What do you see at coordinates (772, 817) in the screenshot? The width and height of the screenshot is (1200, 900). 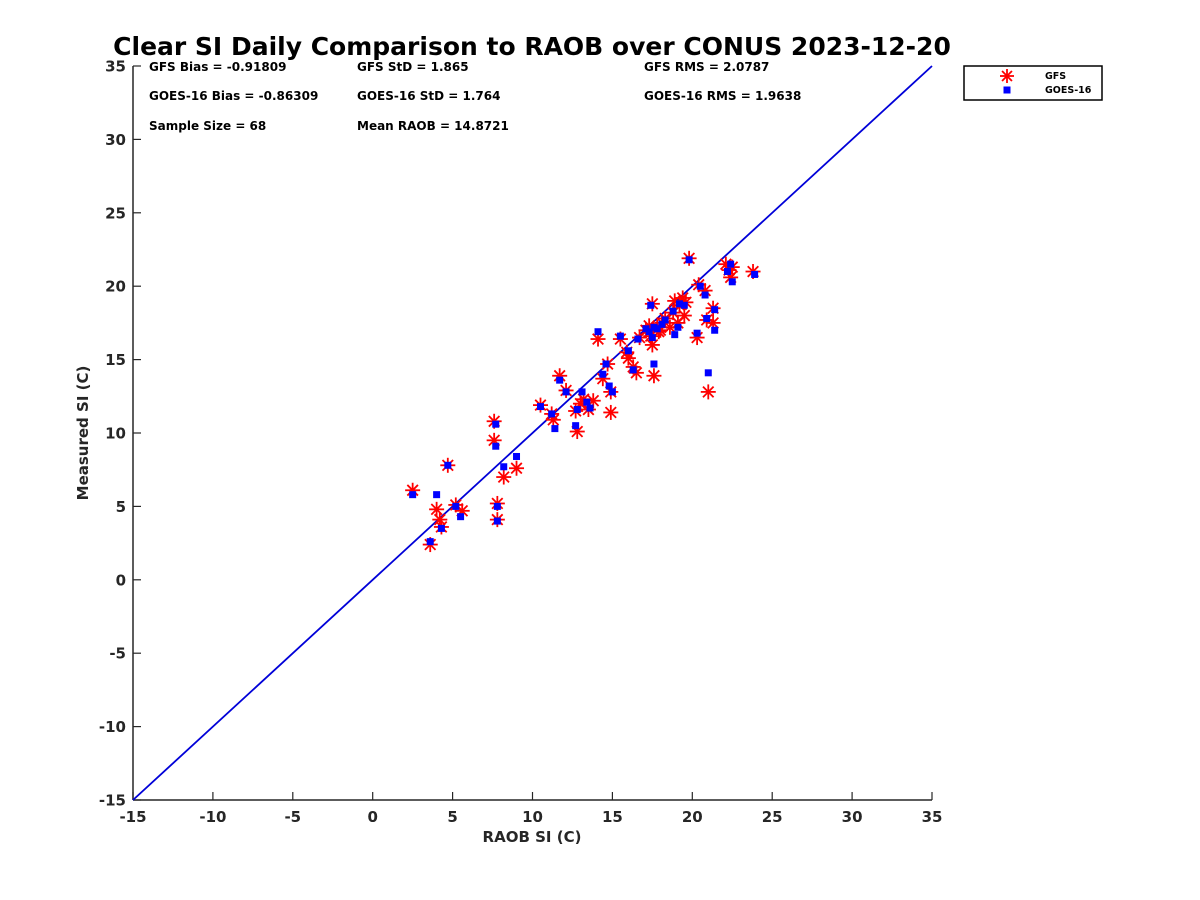 I see `x-tick-label: 25` at bounding box center [772, 817].